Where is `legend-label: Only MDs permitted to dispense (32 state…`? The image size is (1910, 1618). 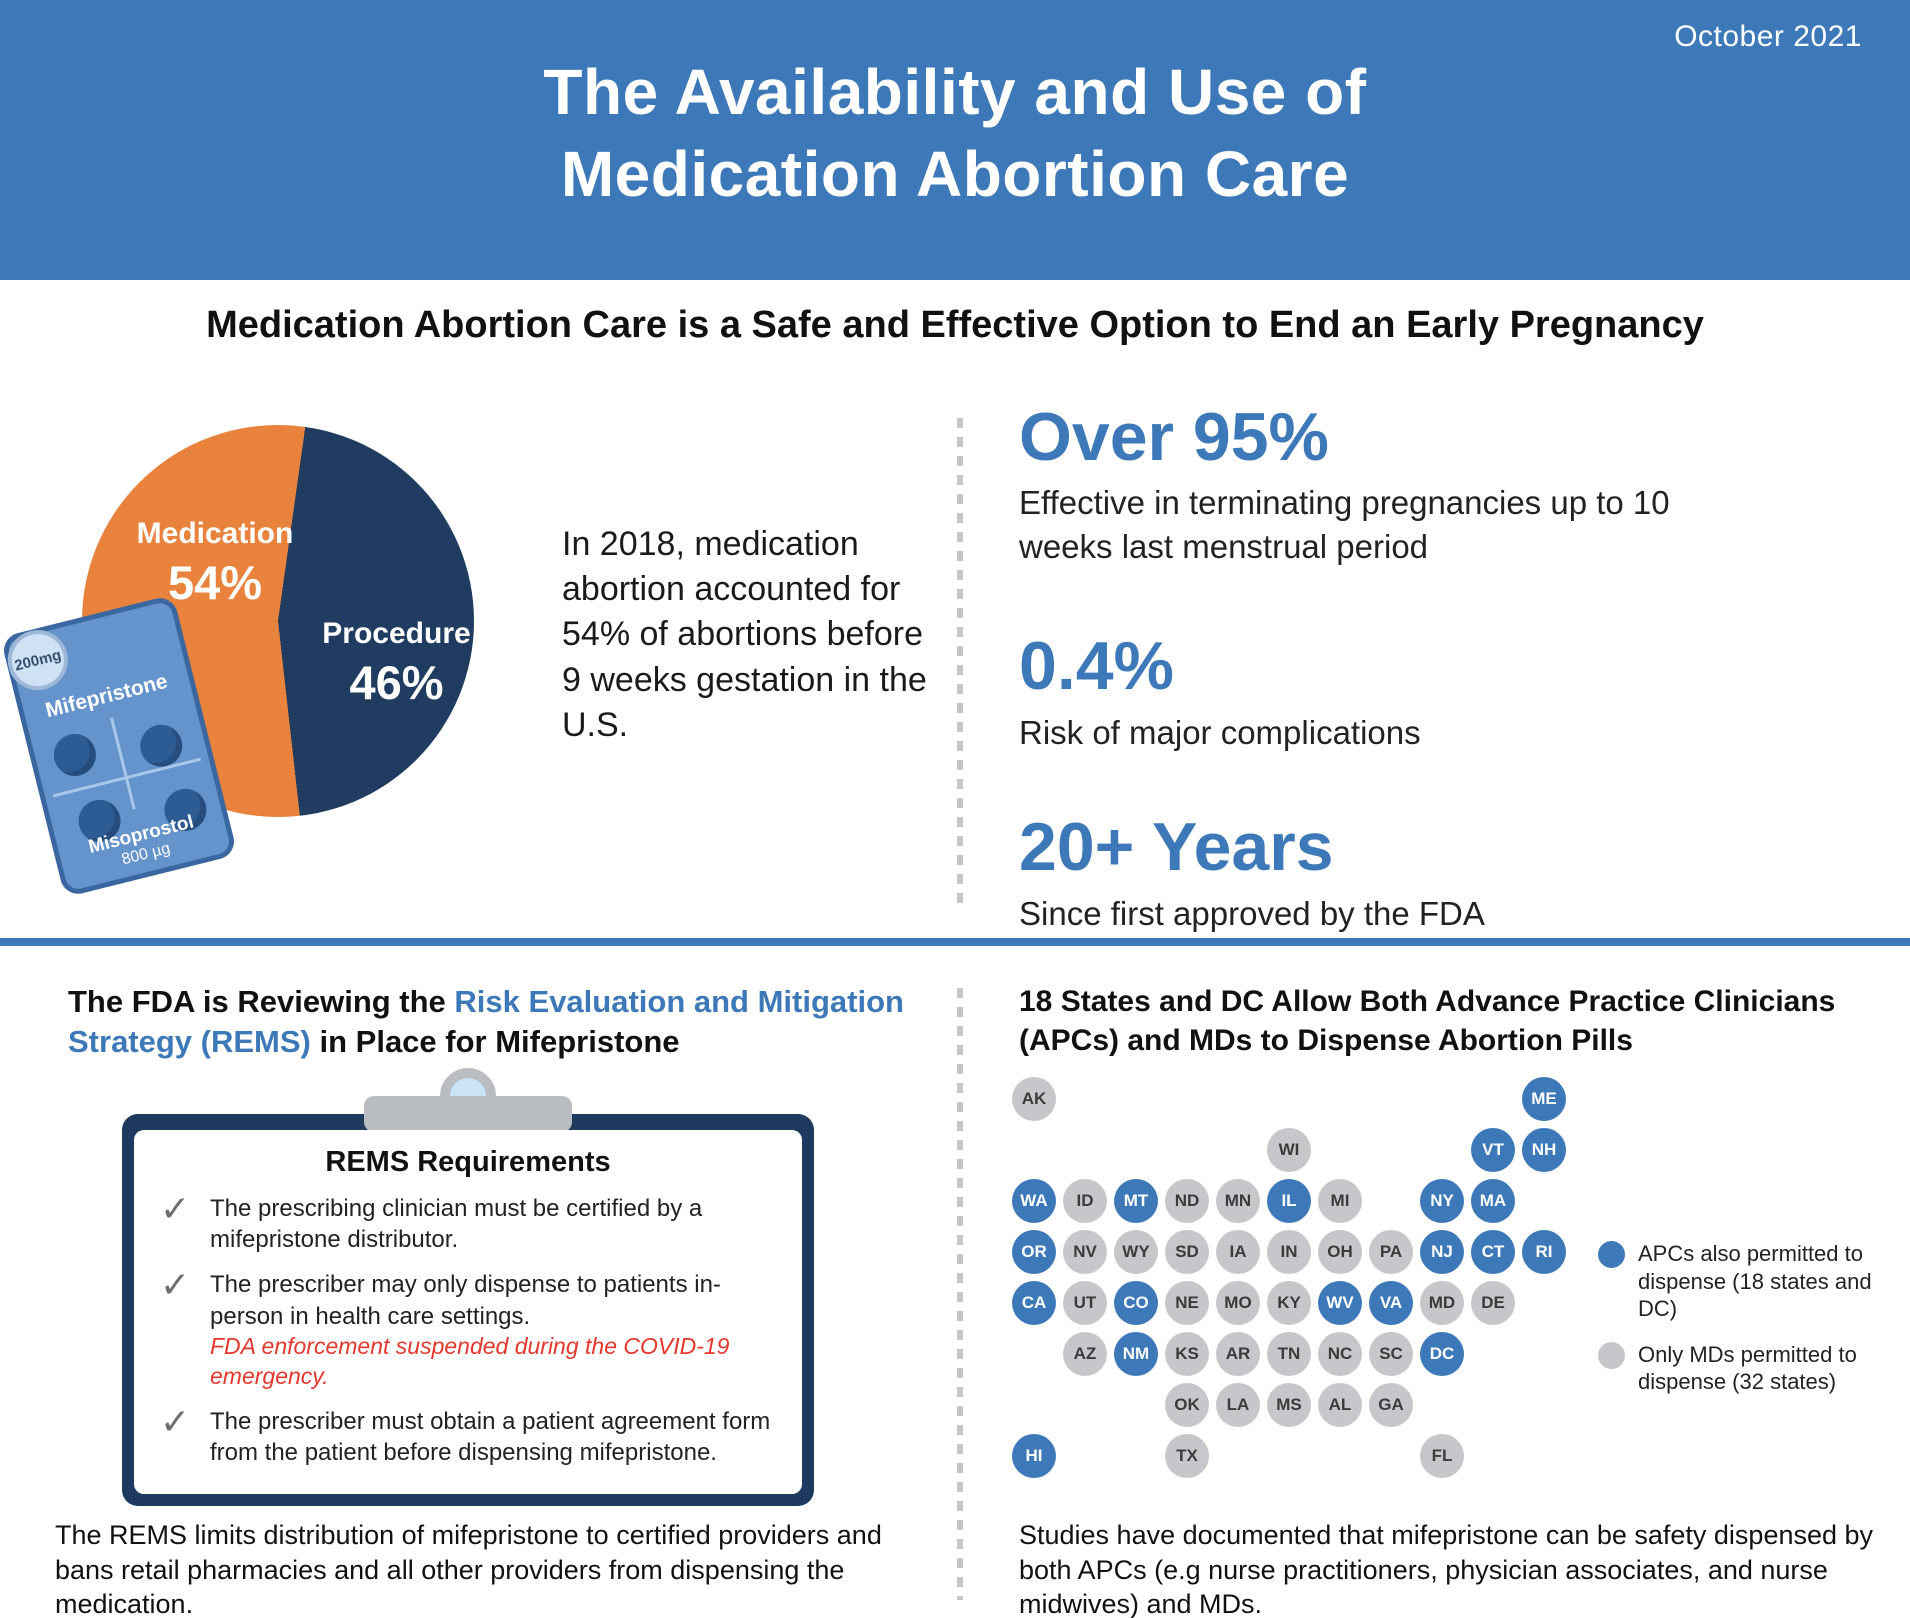 legend-label: Only MDs permitted to dispense (32 state… is located at coordinates (1747, 1368).